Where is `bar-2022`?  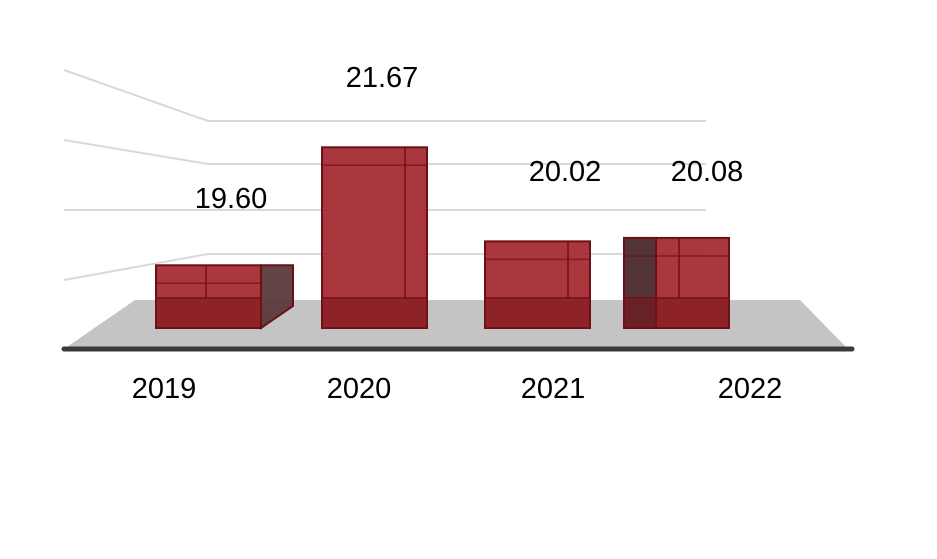 bar-2022 is located at coordinates (676, 282).